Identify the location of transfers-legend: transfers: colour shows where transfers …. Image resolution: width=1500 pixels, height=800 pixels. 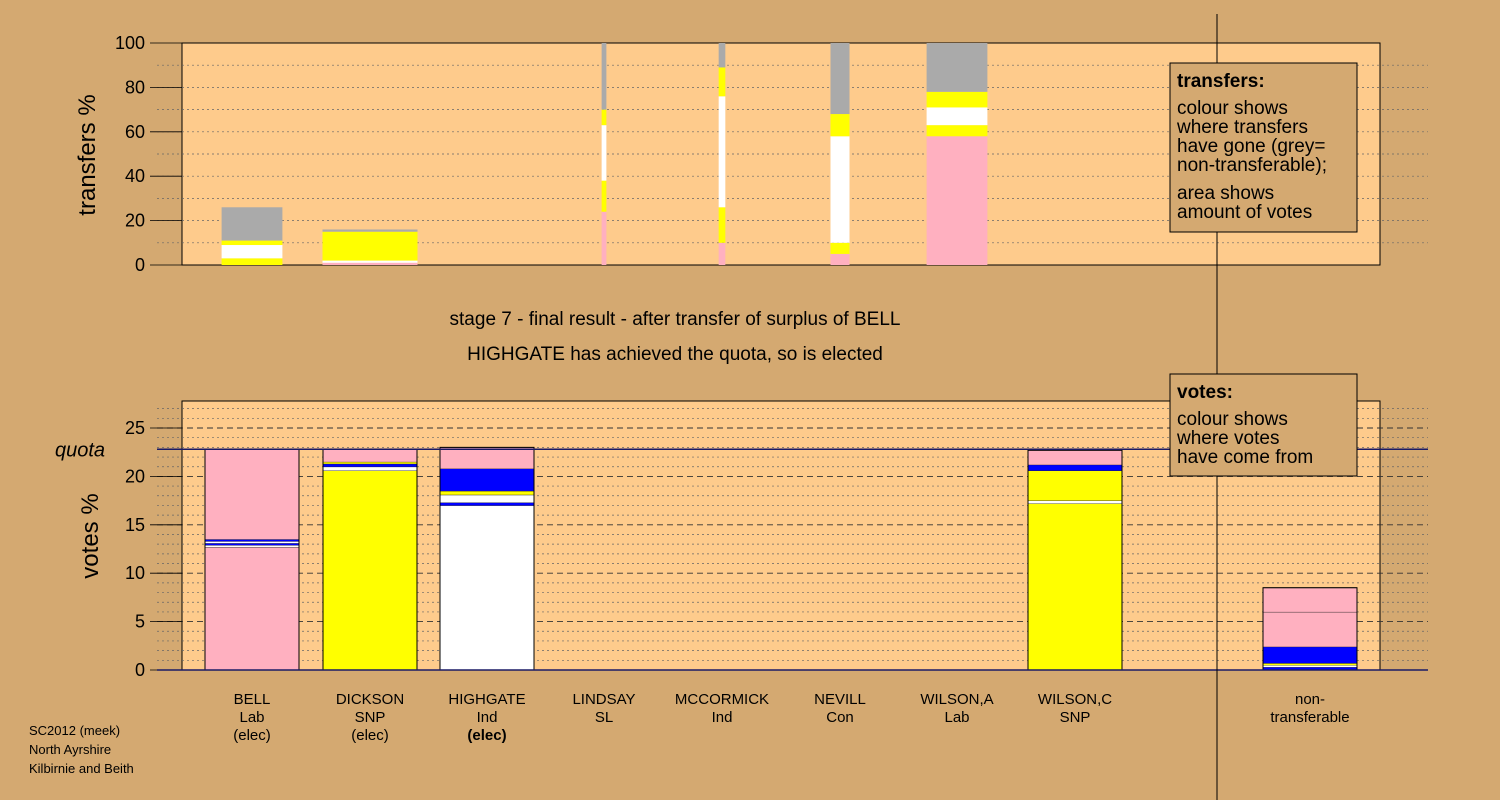
(1263, 147).